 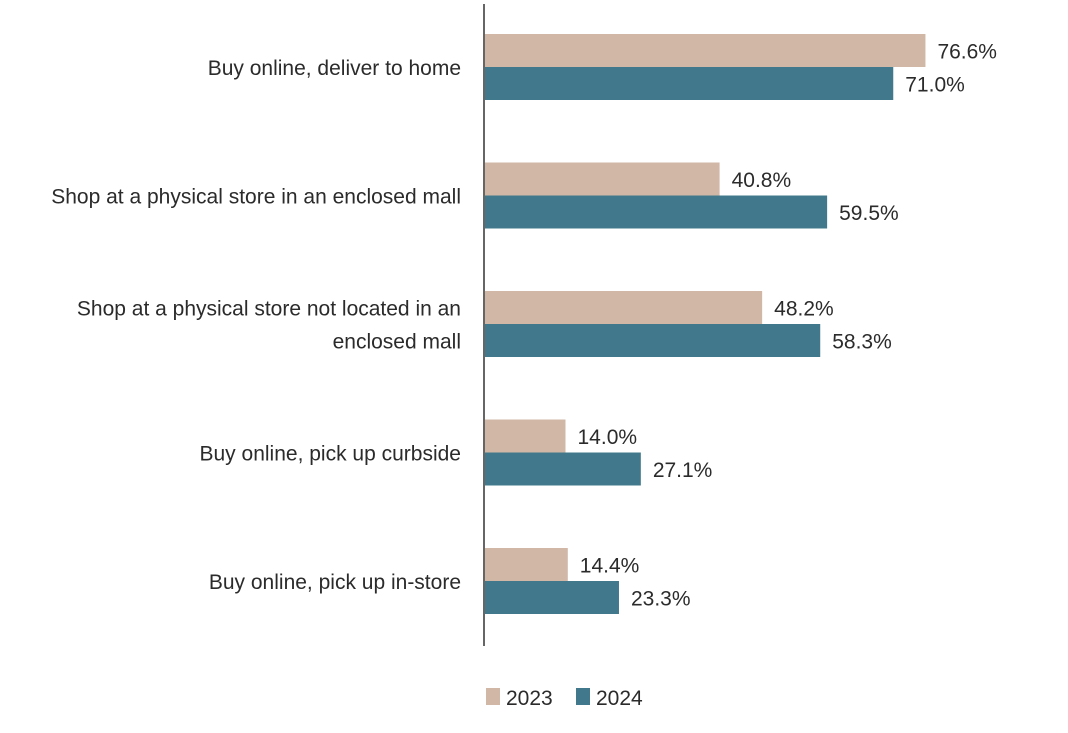 What do you see at coordinates (583, 696) in the screenshot?
I see `legend-swatch-2024` at bounding box center [583, 696].